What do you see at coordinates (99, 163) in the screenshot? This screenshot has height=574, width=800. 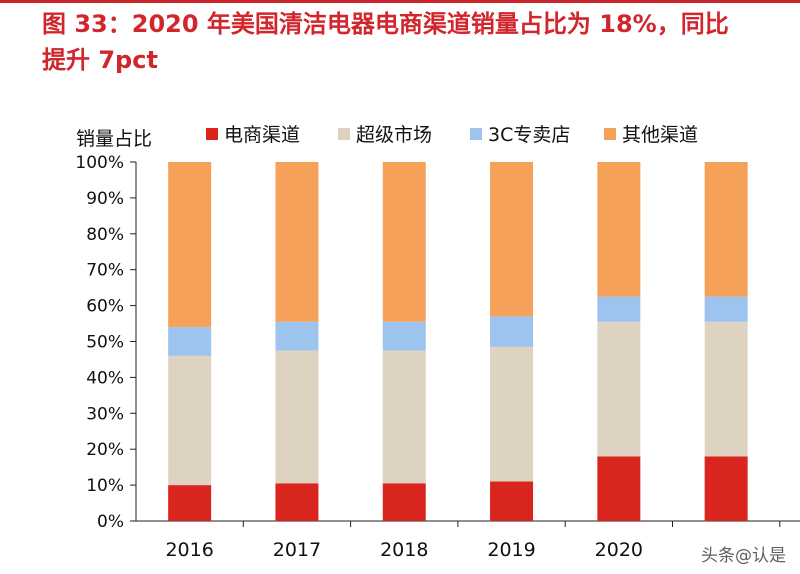 I see `y-tick-label: 100%` at bounding box center [99, 163].